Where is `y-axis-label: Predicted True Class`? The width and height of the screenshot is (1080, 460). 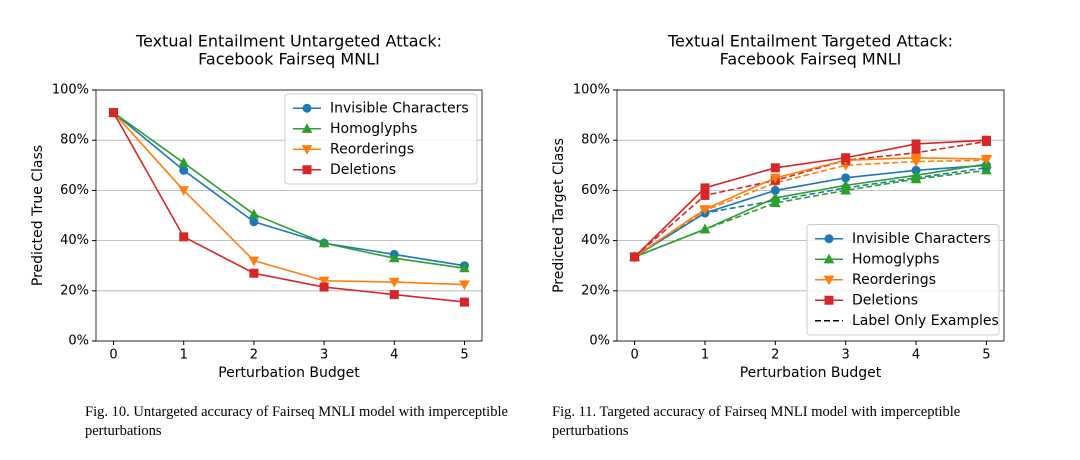 y-axis-label: Predicted True Class is located at coordinates (38, 215).